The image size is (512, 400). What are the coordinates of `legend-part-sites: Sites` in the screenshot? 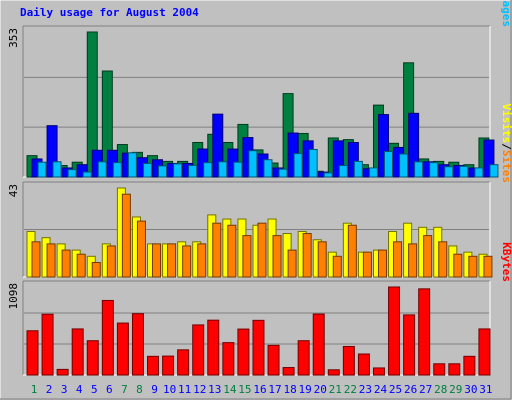 It's located at (506, 166).